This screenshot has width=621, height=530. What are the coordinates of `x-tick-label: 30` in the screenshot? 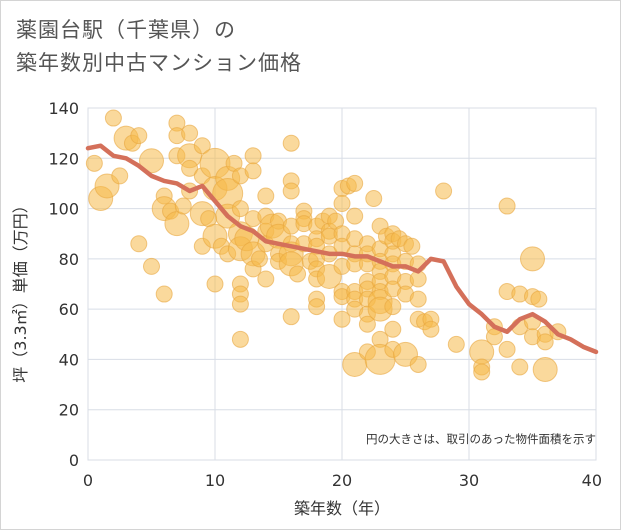 It's located at (469, 480).